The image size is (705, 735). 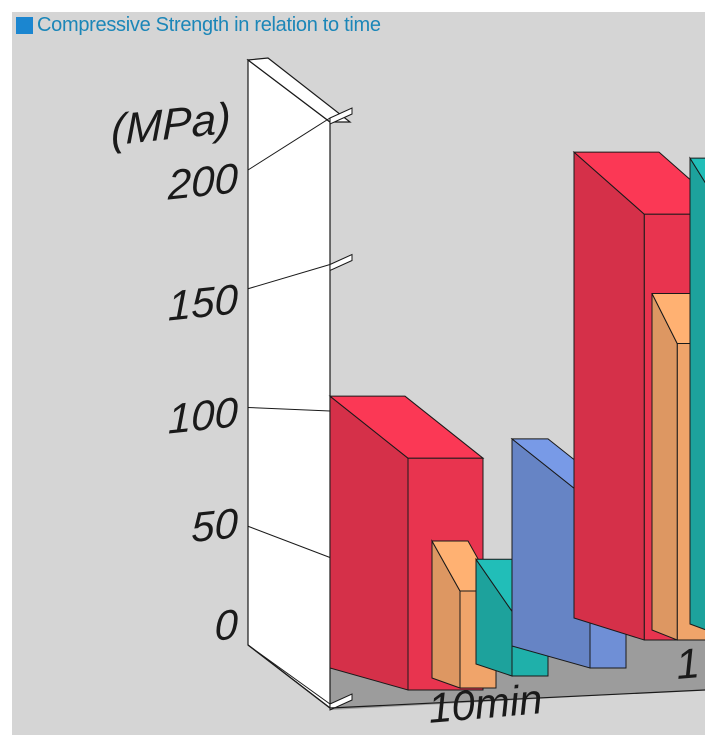 What do you see at coordinates (638, 183) in the screenshot?
I see `bar-1-series1-top` at bounding box center [638, 183].